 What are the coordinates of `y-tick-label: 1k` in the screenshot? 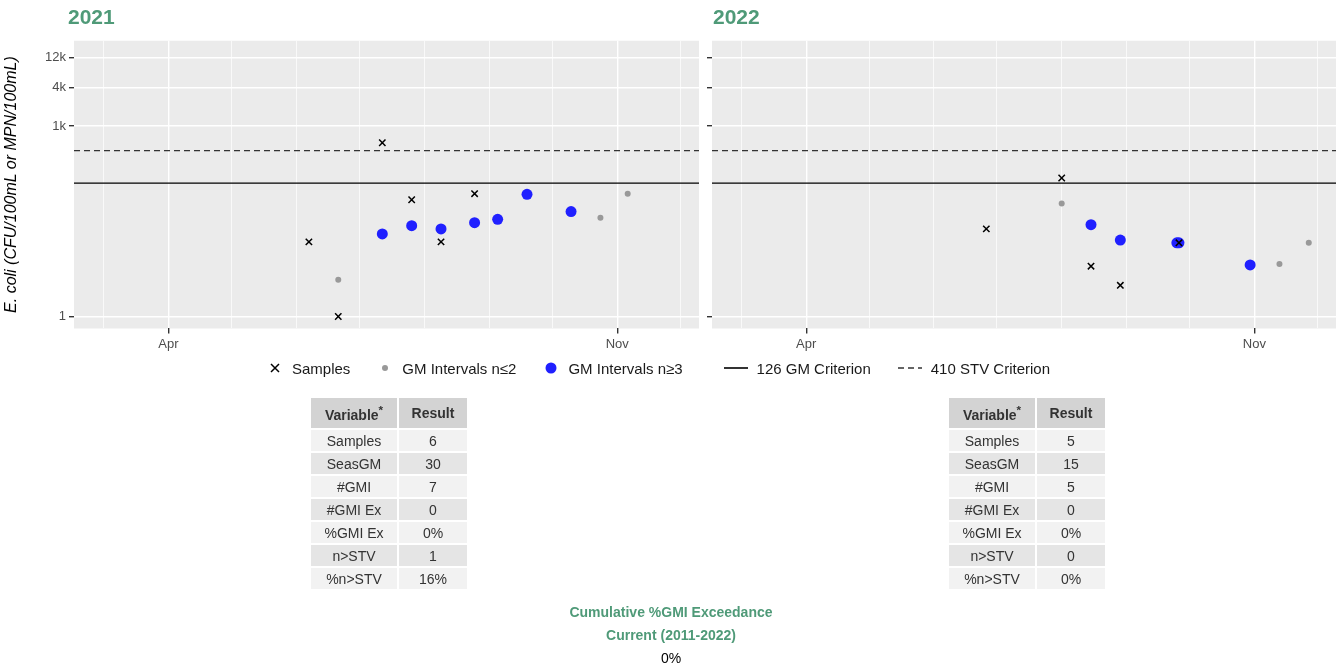 It's located at (59, 125).